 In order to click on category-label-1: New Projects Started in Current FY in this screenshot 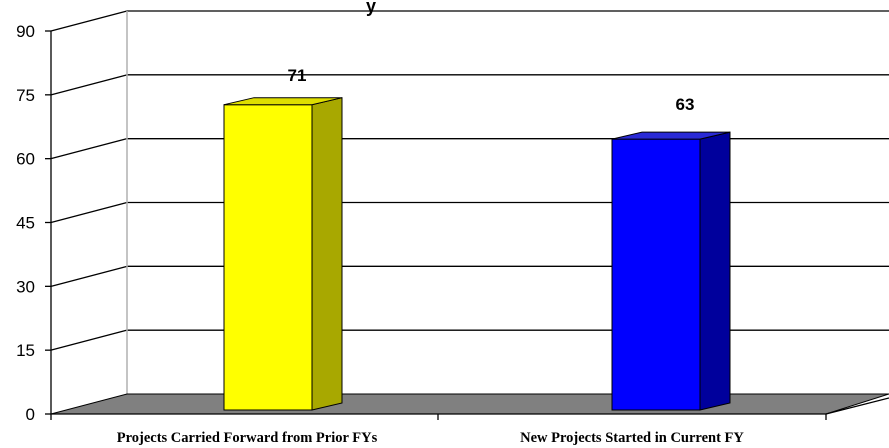, I will do `click(632, 438)`.